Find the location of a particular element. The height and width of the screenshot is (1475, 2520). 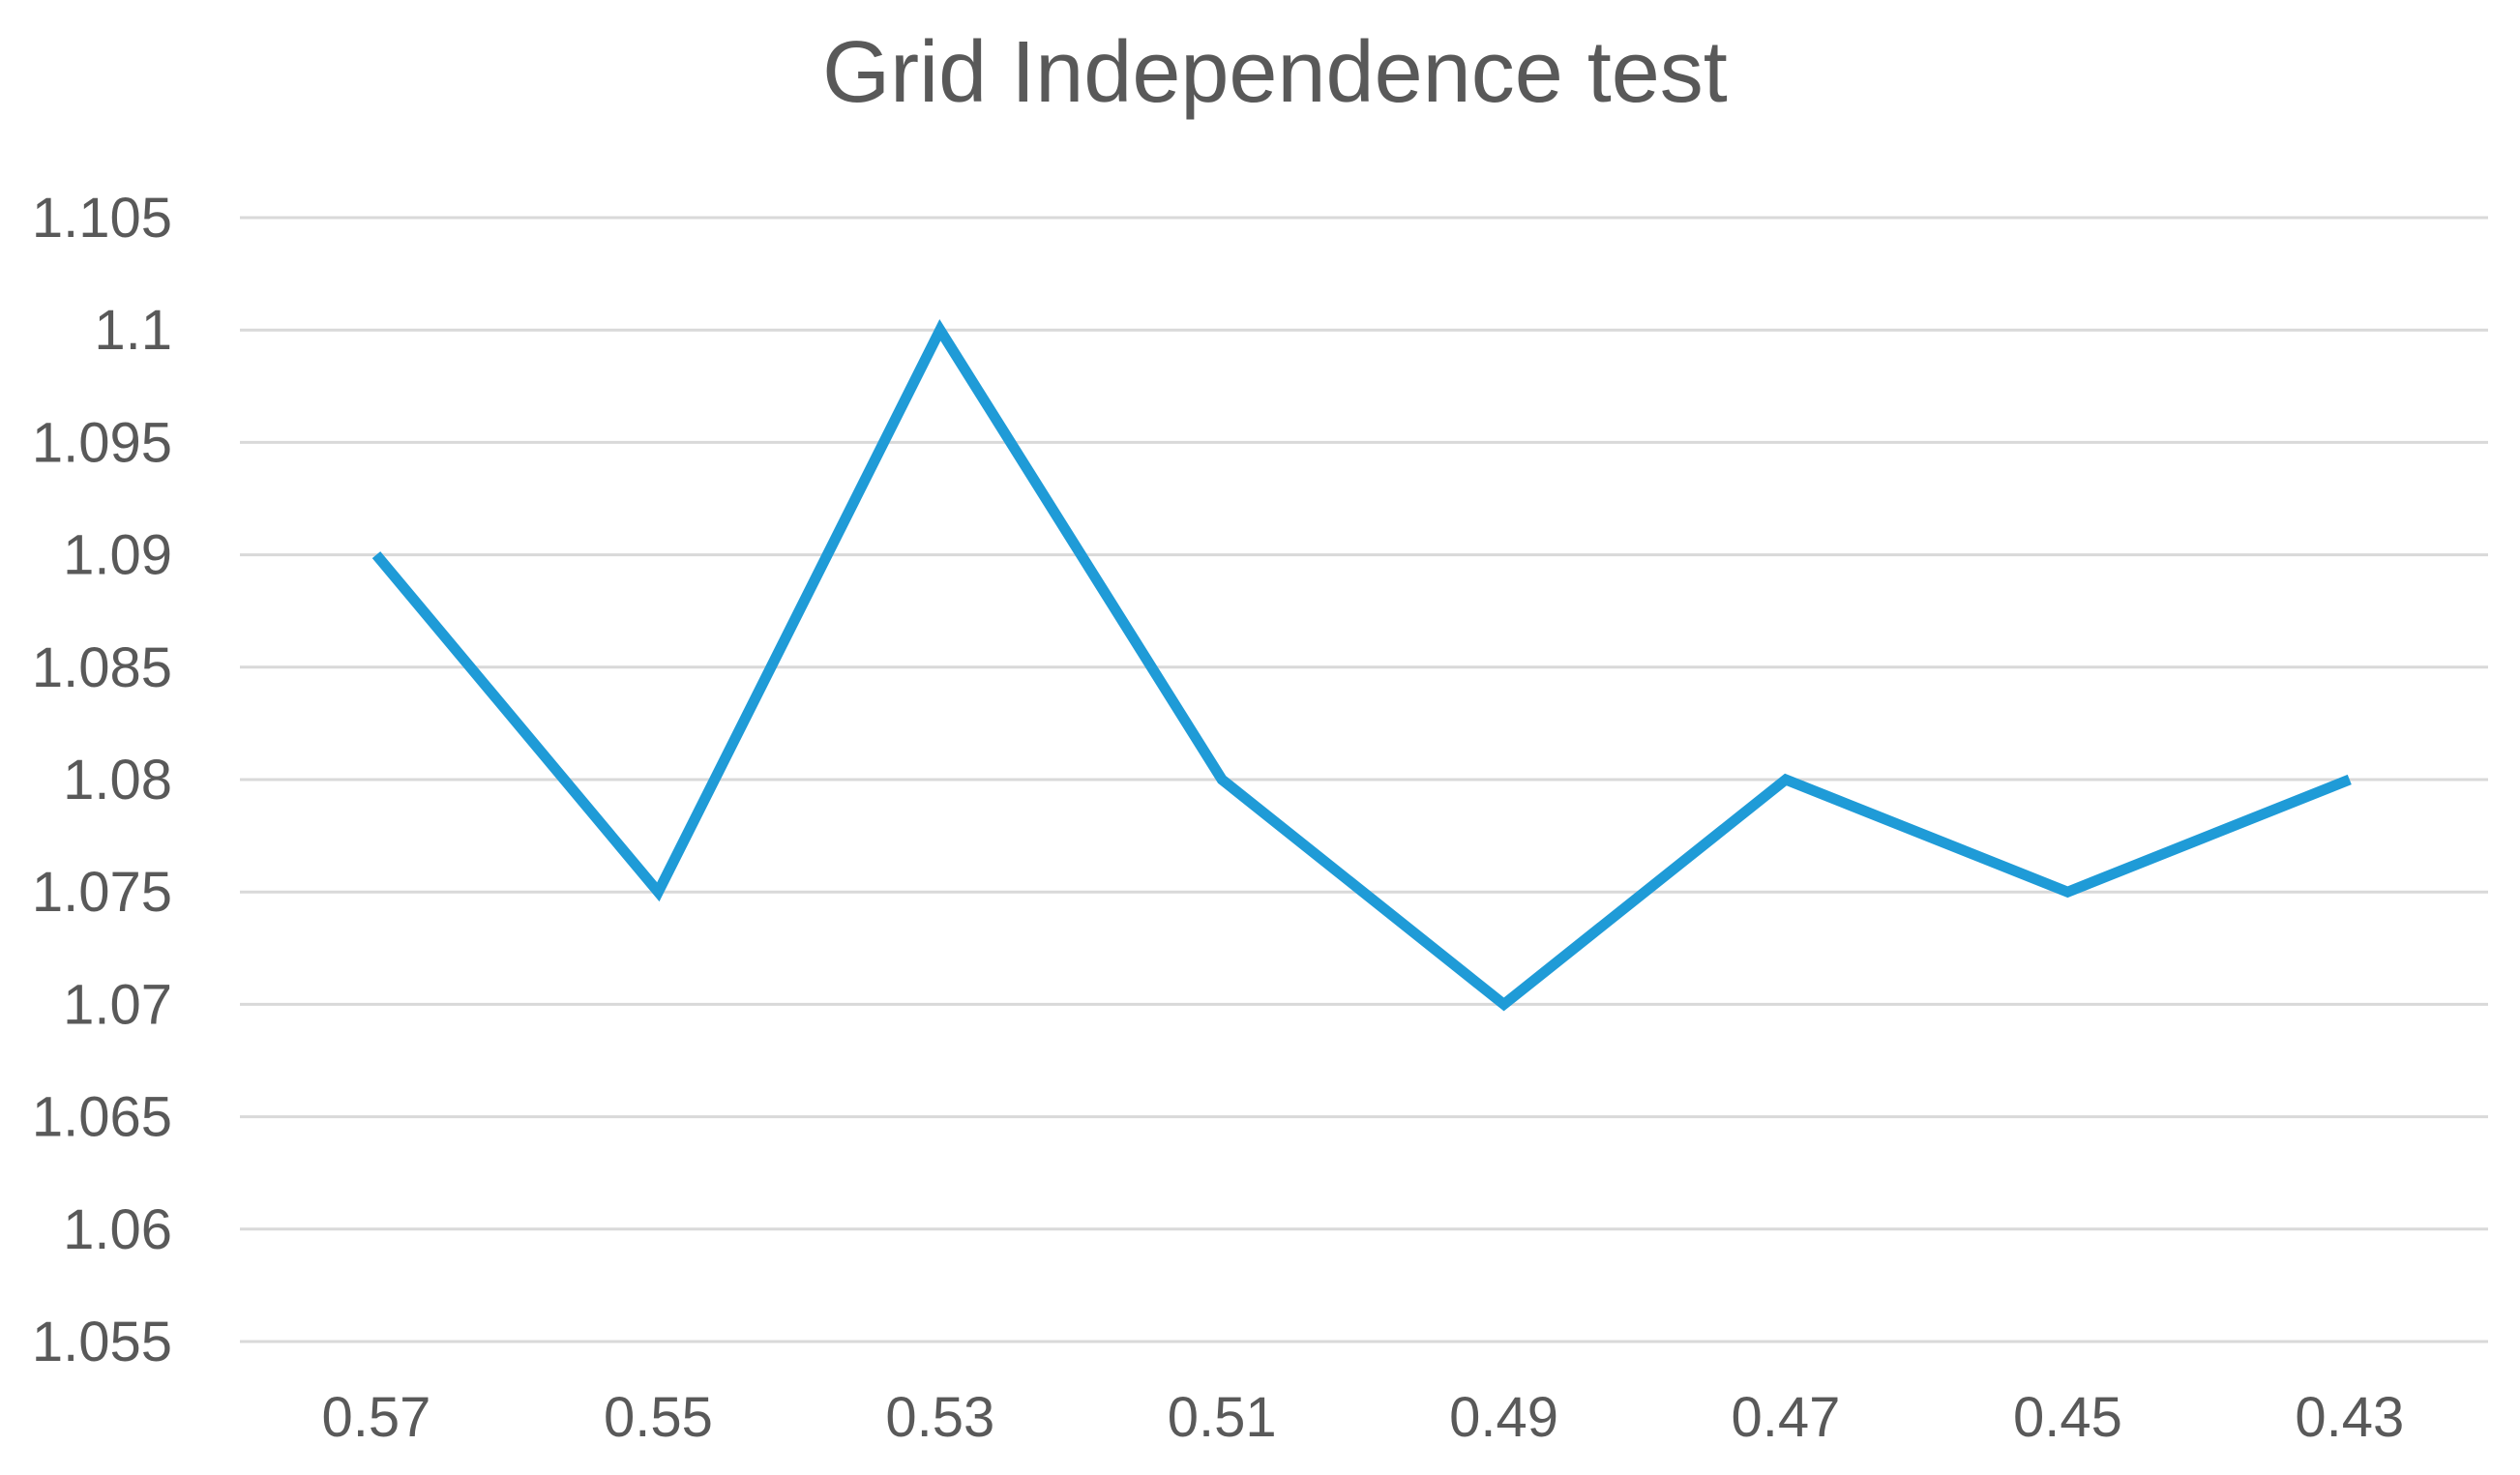

x-tick-label: 0.53 is located at coordinates (940, 1417).